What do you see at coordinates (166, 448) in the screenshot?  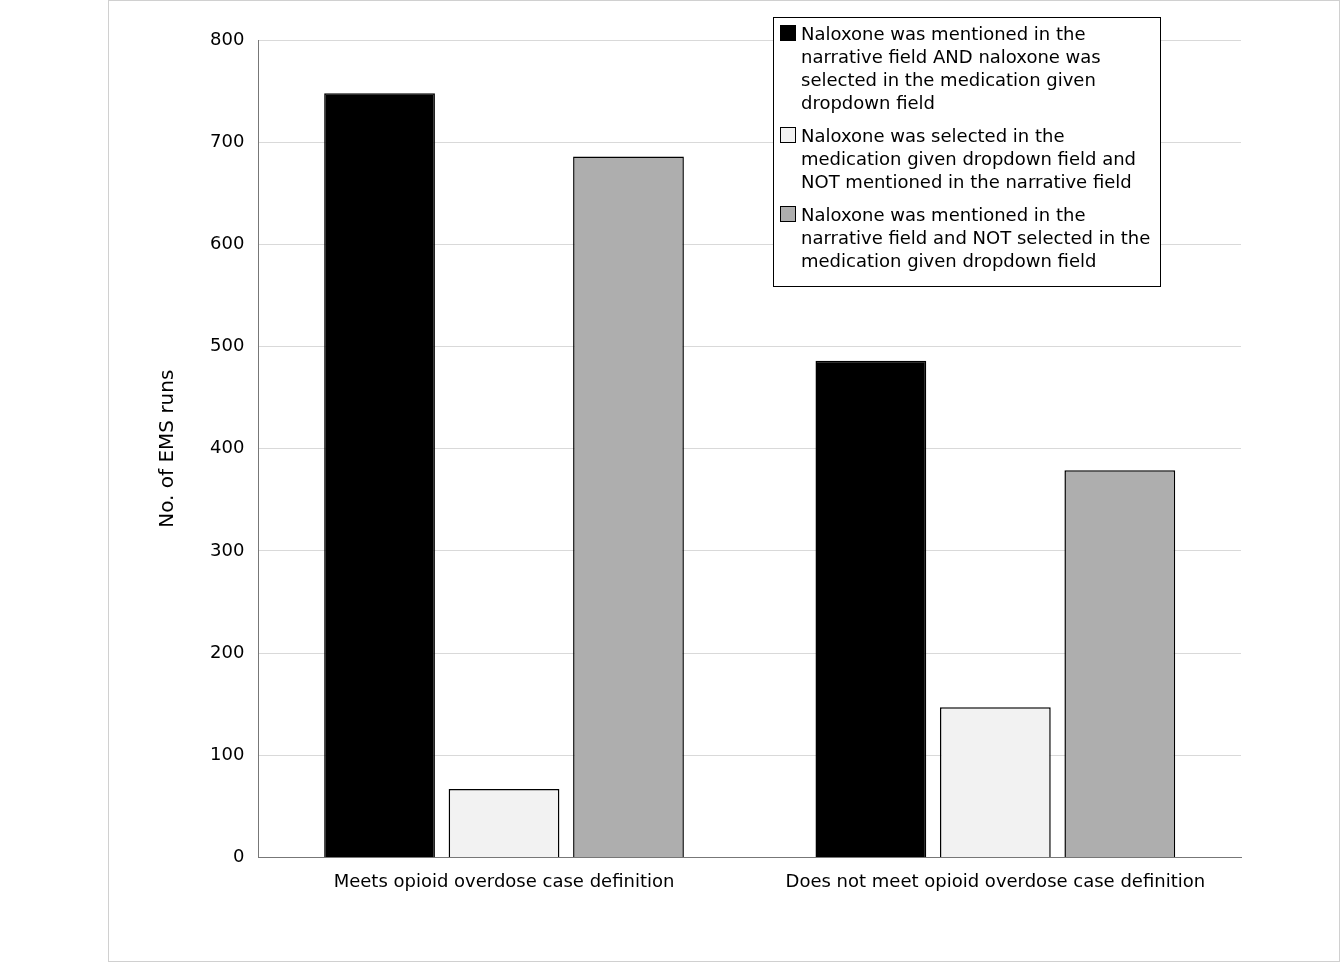 I see `y-axis-title: No. of EMS runs` at bounding box center [166, 448].